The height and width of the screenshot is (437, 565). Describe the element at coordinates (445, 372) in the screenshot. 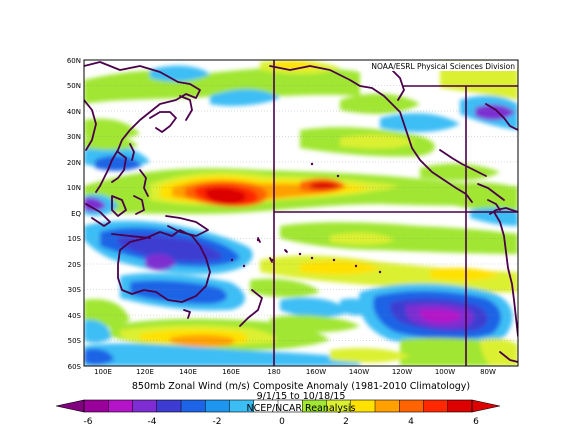

I see `lon-label: 100W` at that location.